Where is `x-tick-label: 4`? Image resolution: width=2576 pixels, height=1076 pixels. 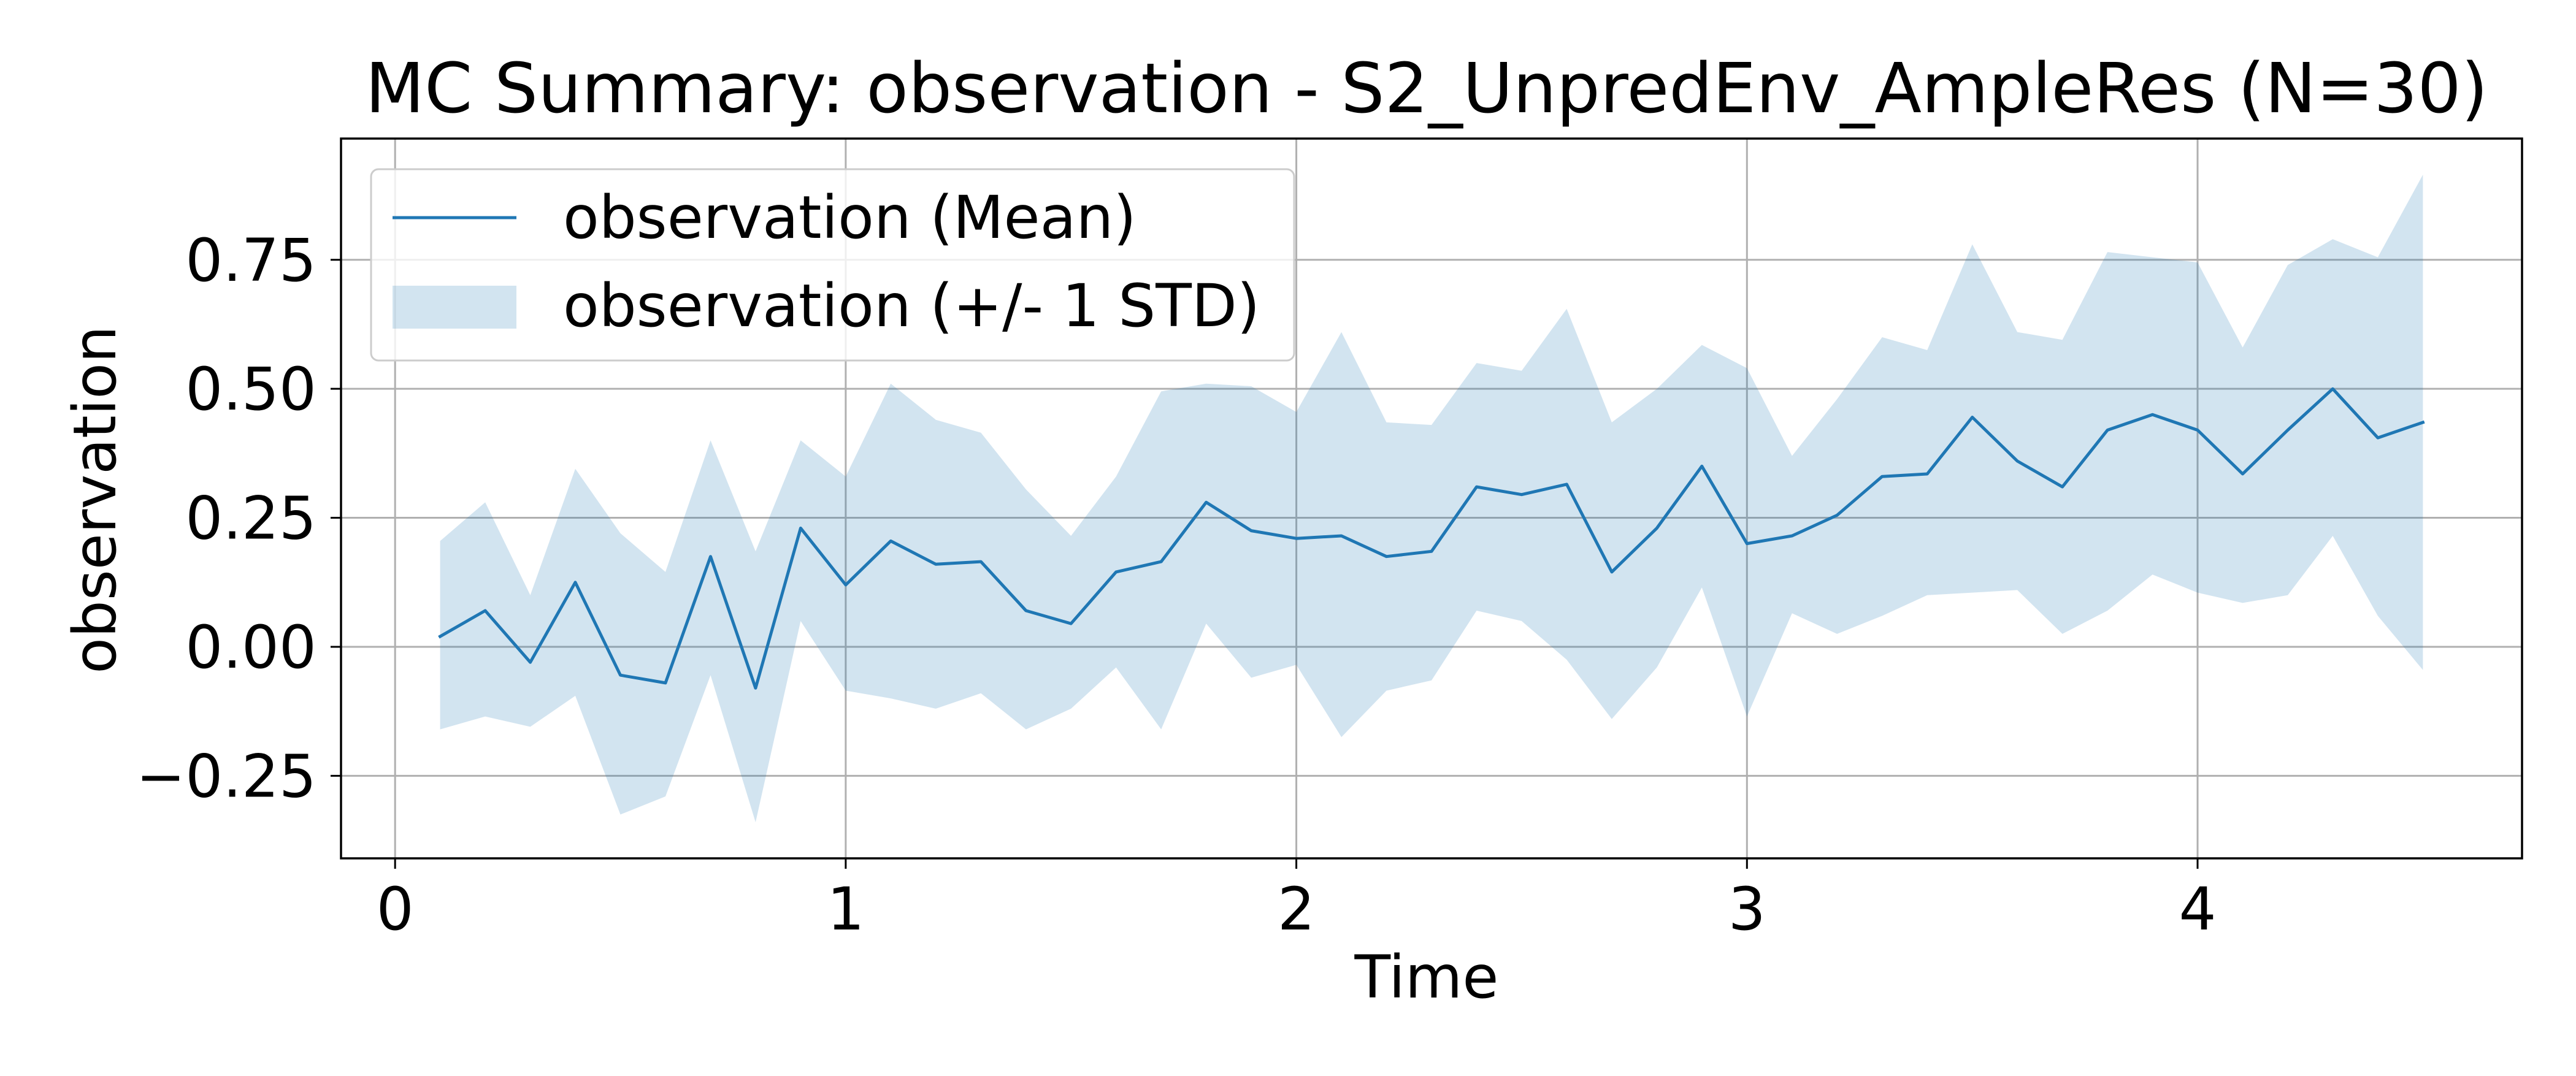
x-tick-label: 4 is located at coordinates (2197, 910).